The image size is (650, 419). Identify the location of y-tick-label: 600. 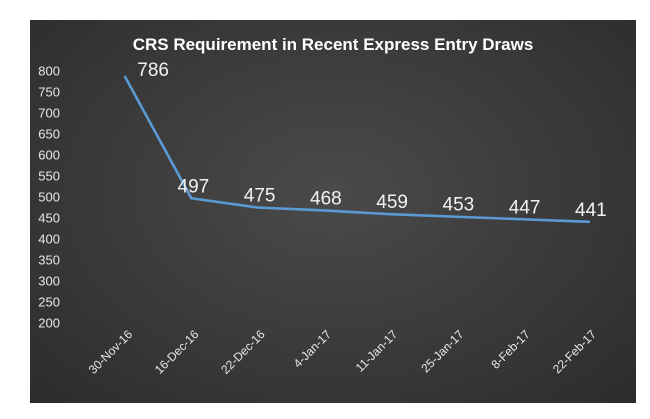
(49, 155).